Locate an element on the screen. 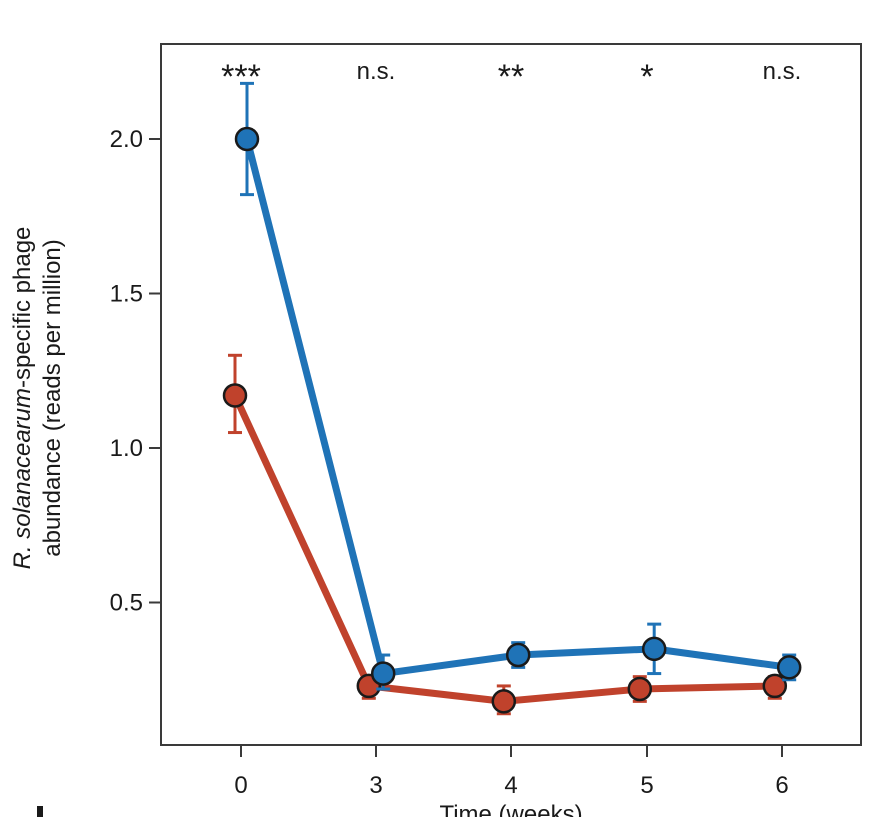  y-ticks: 0.5 1.0 1.5 2.0 is located at coordinates (135, 371).